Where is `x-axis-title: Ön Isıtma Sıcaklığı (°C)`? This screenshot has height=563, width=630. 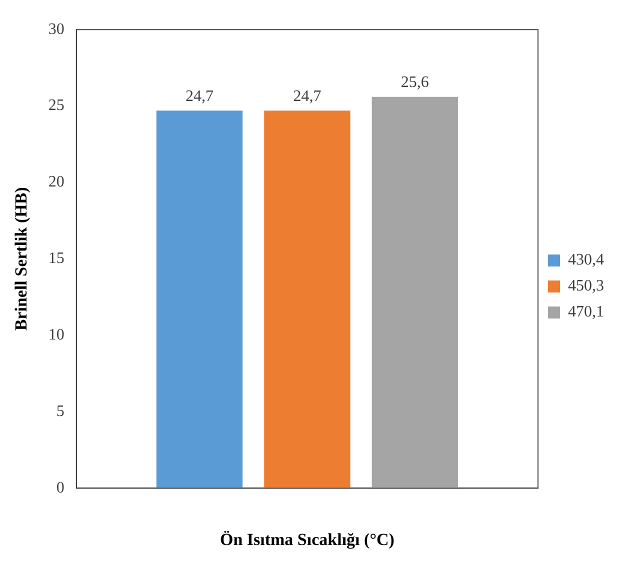
x-axis-title: Ön Isıtma Sıcaklığı (°C) is located at coordinates (307, 540).